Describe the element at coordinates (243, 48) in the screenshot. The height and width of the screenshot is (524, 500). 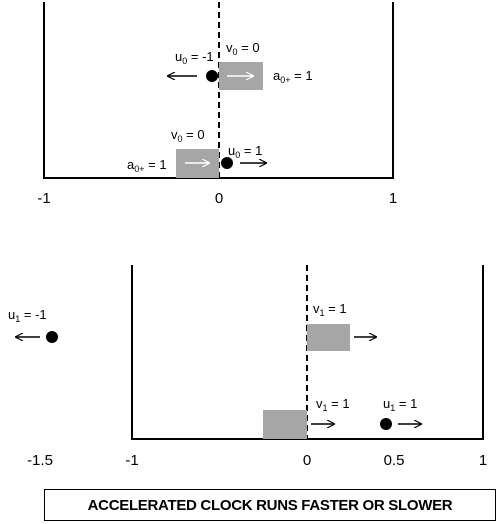
I see `top-upper-block-v-label: v0 = 0` at that location.